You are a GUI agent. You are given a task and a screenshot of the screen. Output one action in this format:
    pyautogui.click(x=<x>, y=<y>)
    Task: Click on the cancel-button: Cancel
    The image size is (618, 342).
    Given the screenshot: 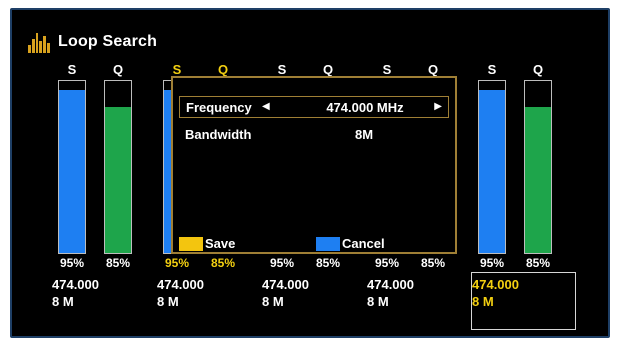 What is the action you would take?
    pyautogui.click(x=350, y=243)
    